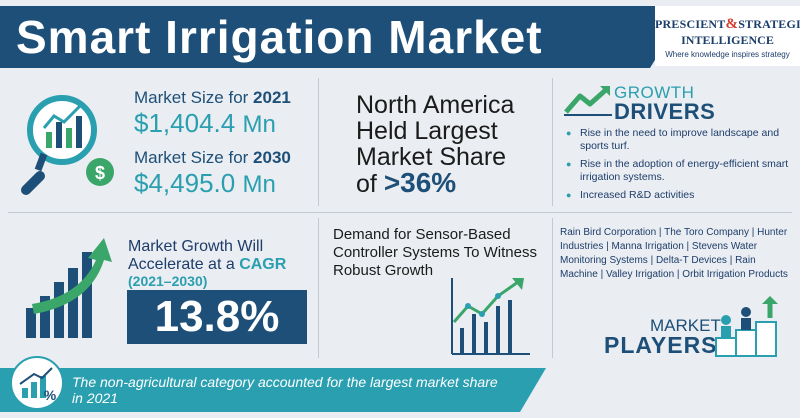 This screenshot has width=800, height=418. What do you see at coordinates (665, 111) in the screenshot?
I see `growth-drivers-heading: DRIVERS` at bounding box center [665, 111].